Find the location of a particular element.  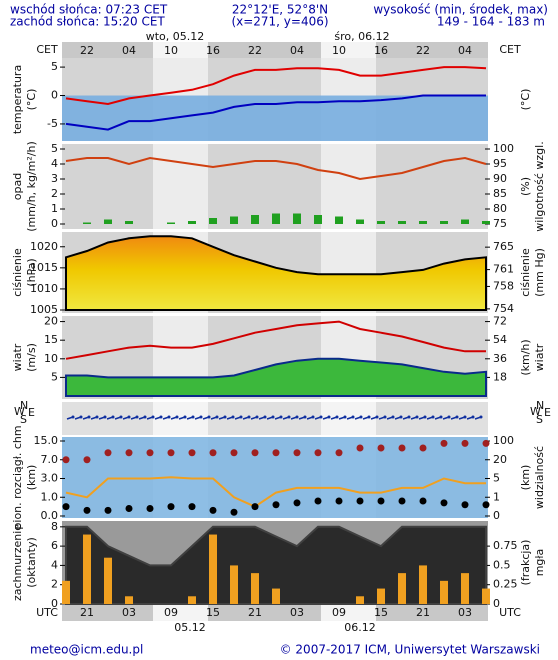

y-tick-label: 6 is located at coordinates (54, 545).